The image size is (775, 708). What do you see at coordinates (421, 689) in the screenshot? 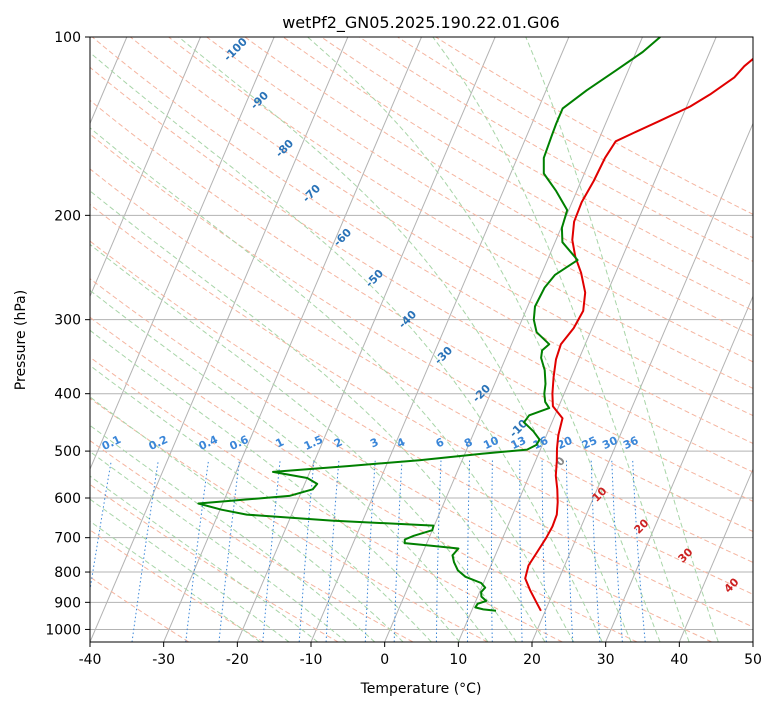
I see `x-axis-title: Temperature (°C)` at bounding box center [421, 689].